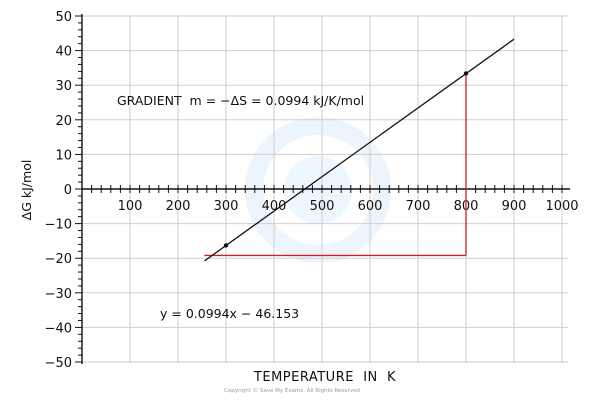 Image resolution: width=590 pixels, height=402 pixels. I want to click on gradient-annotation: GRADIENT m = −ΔS = 0.0994 kJ/K/mol, so click(240, 100).